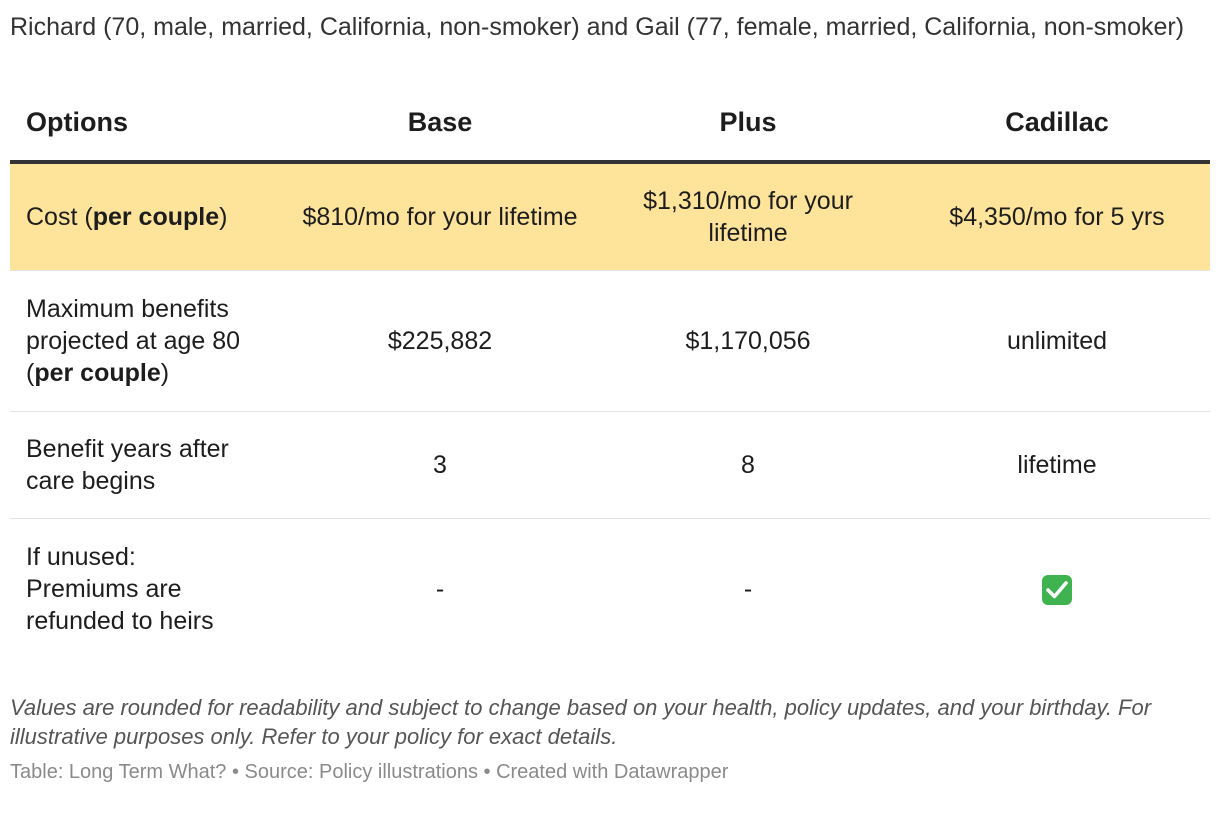 The image size is (1220, 818). I want to click on cell-benefit-years-cadillac: lifetime, so click(1057, 465).